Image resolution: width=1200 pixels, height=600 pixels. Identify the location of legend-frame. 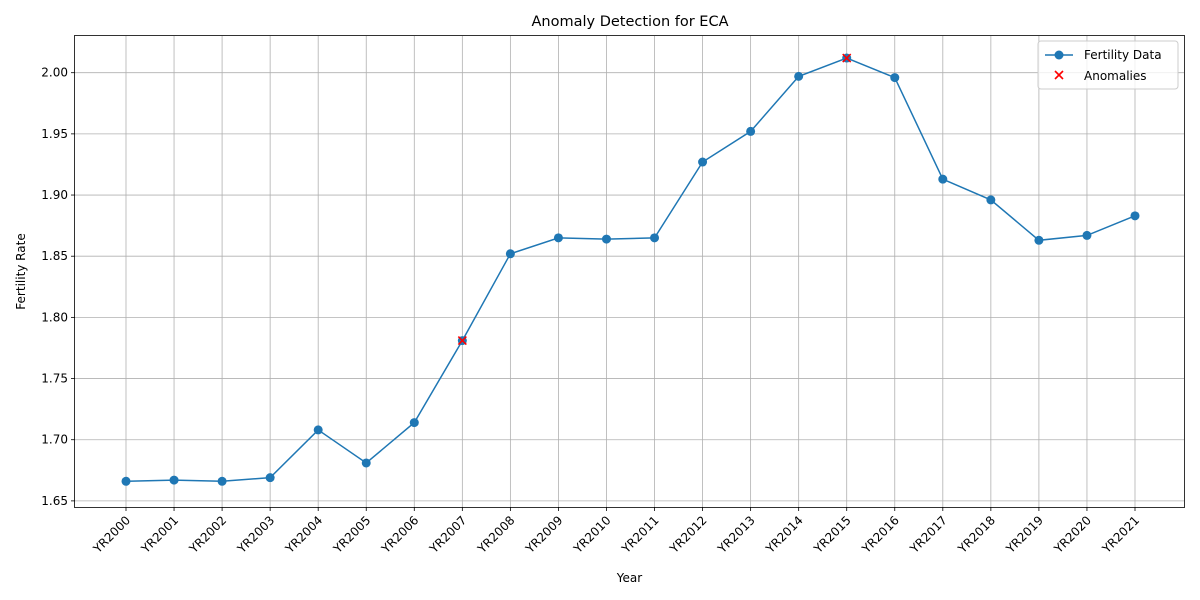
(1108, 65).